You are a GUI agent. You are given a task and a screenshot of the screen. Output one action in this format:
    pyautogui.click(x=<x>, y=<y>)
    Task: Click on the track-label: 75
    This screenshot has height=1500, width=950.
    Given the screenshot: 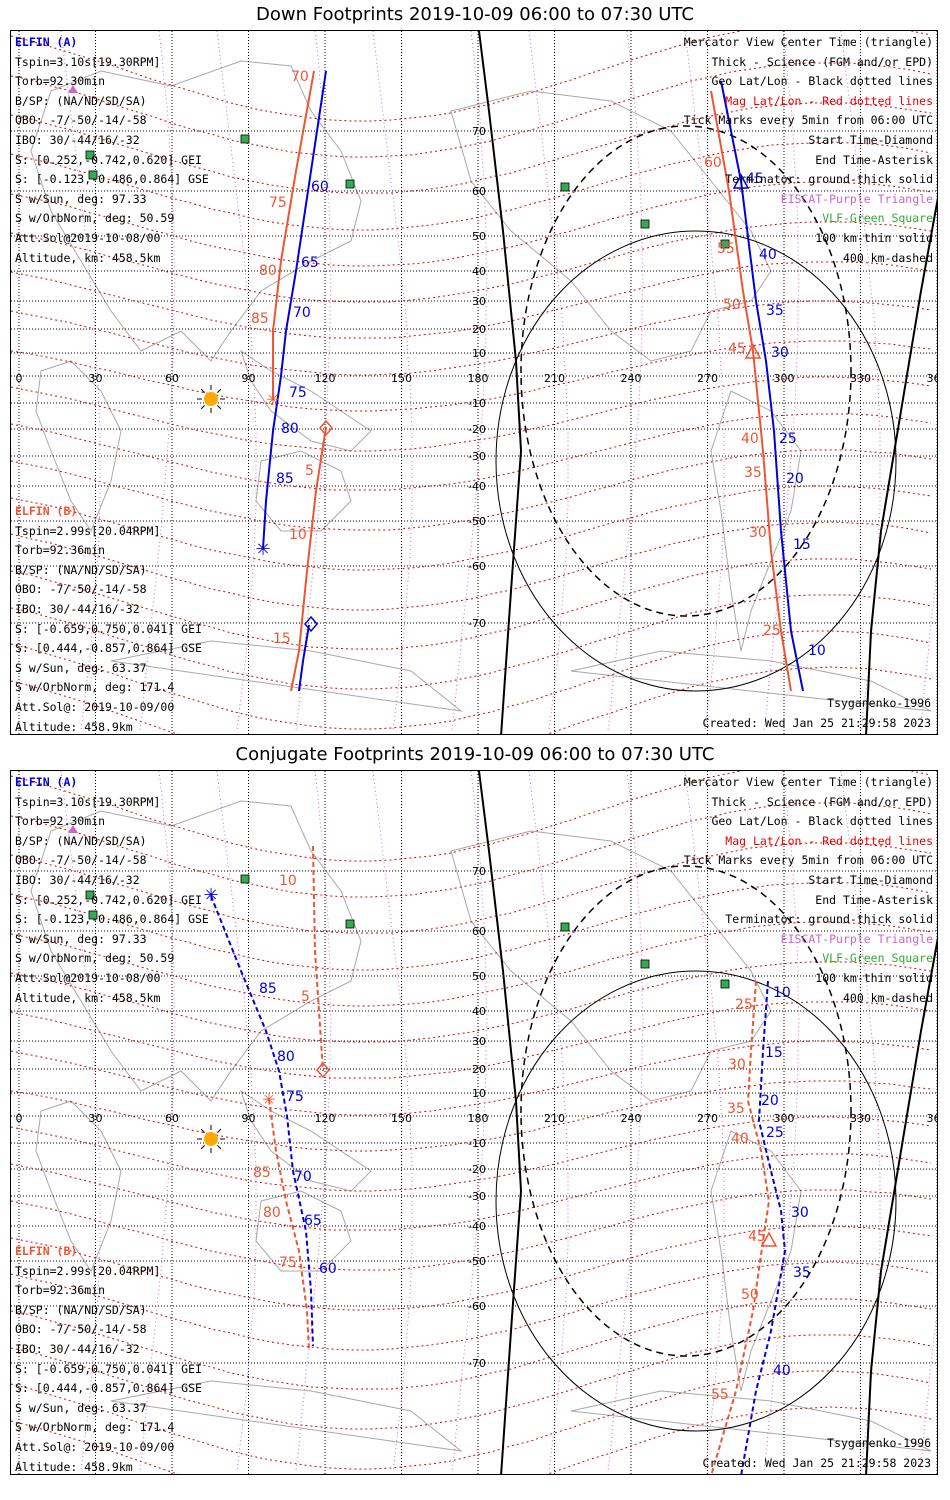 What is the action you would take?
    pyautogui.click(x=298, y=393)
    